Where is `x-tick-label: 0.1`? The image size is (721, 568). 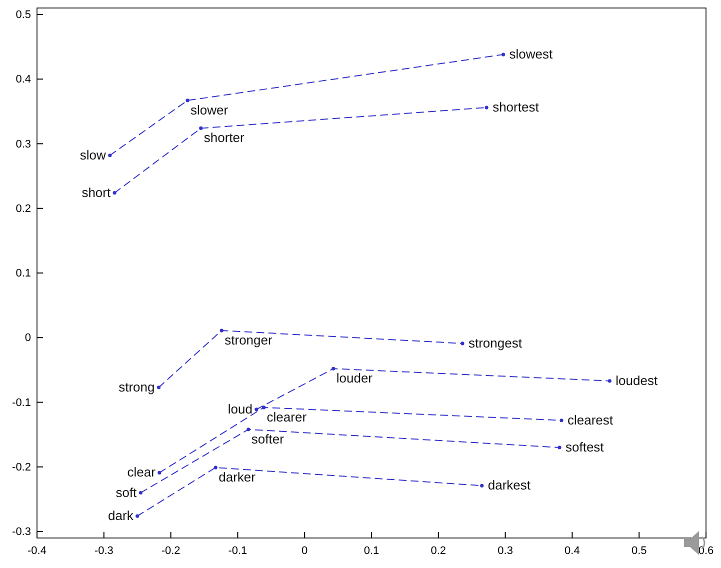
x-tick-label: 0.1 is located at coordinates (372, 550).